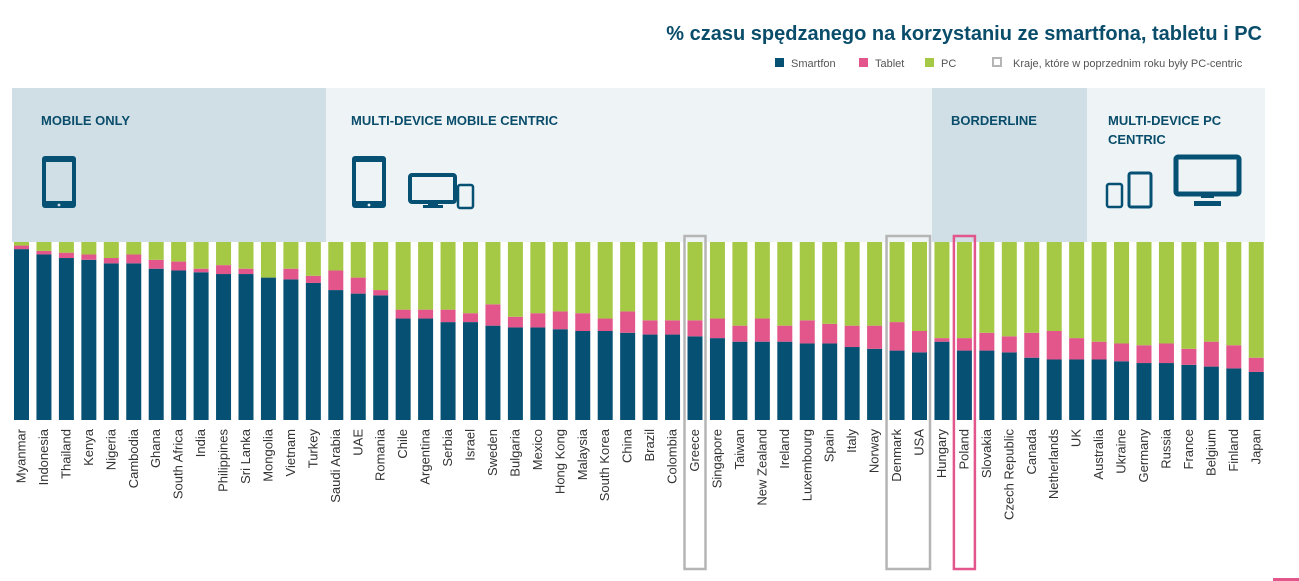 This screenshot has height=581, width=1299. Describe the element at coordinates (807, 381) in the screenshot. I see `bar-smartfon-luxembourg` at that location.